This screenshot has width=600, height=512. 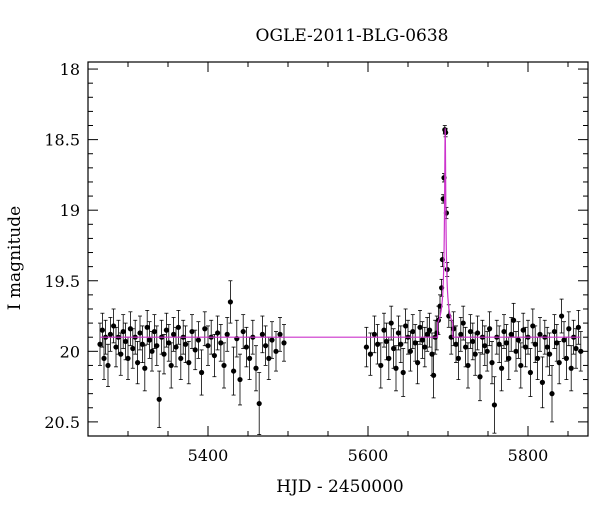 I want to click on x-tick-label: 5400, so click(x=208, y=455).